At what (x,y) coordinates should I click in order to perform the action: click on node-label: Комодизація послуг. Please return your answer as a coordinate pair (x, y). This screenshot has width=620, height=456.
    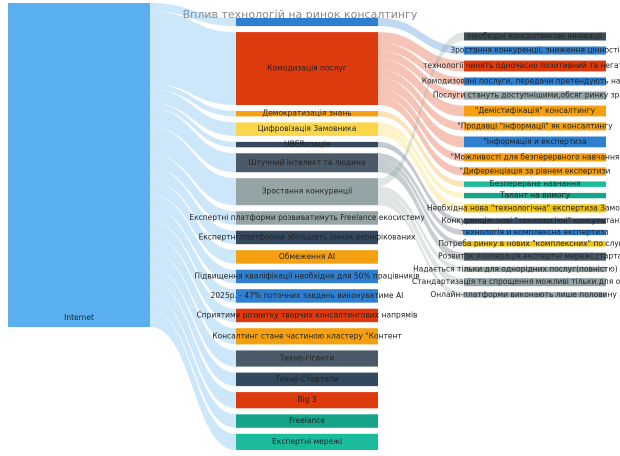
    Looking at the image, I should click on (307, 68).